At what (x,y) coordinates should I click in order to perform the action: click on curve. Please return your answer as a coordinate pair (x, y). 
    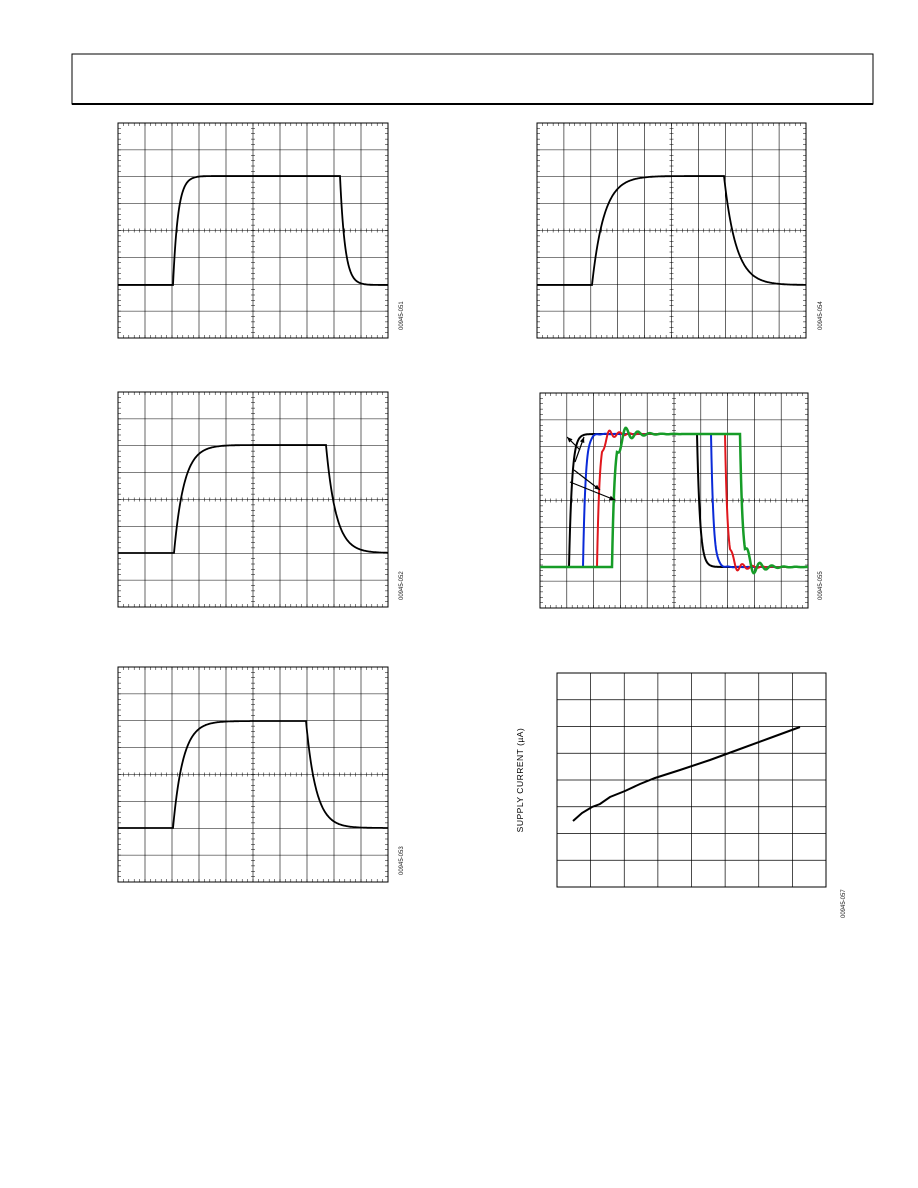
    Looking at the image, I should click on (686, 774).